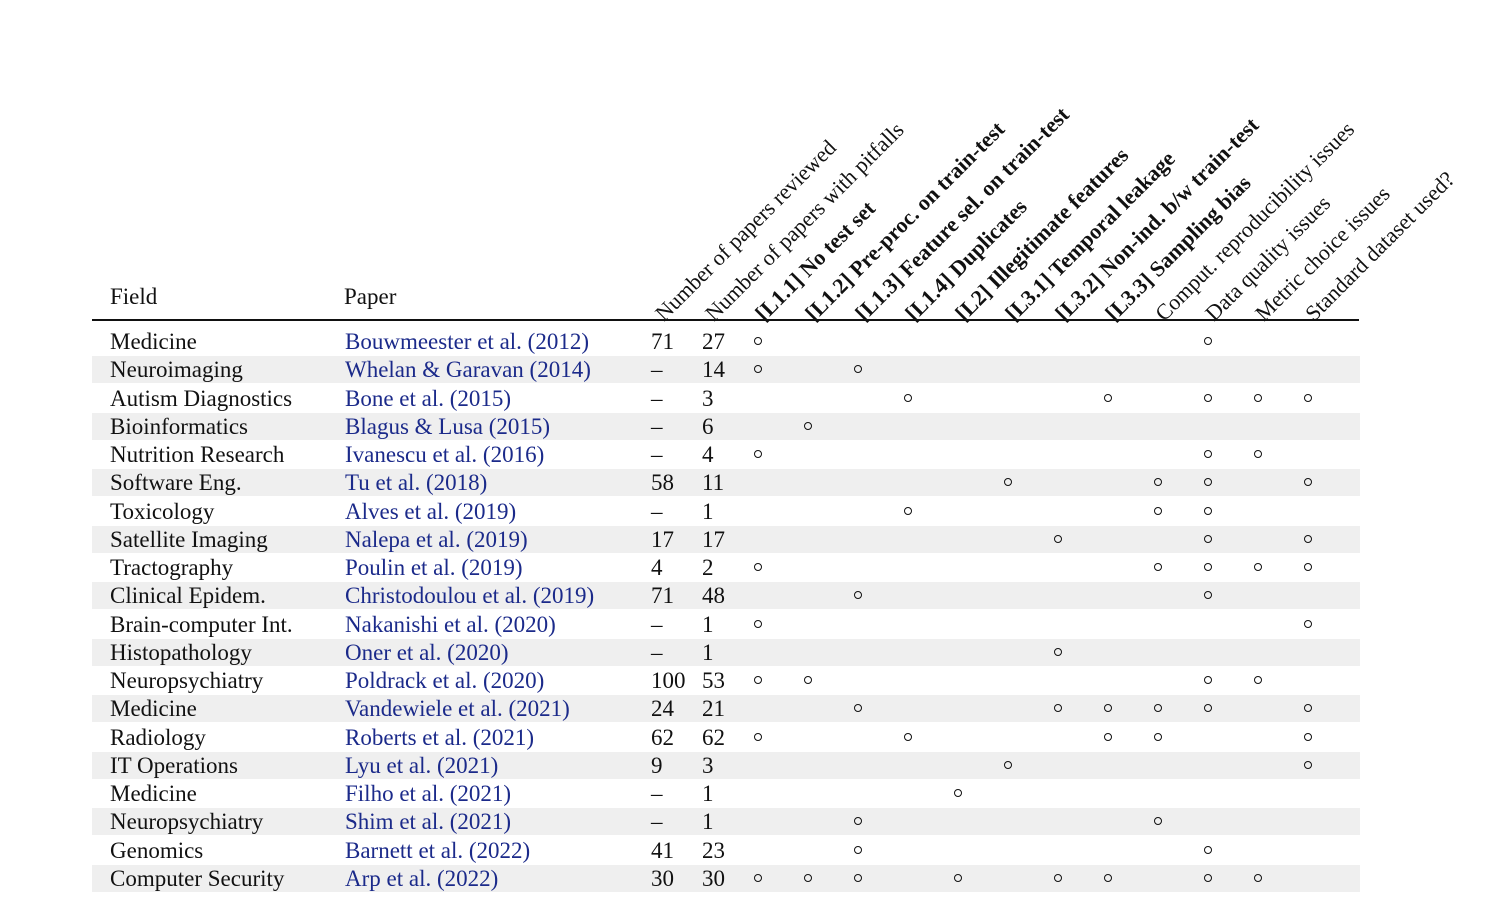  I want to click on reviewed-count: 58, so click(662, 483).